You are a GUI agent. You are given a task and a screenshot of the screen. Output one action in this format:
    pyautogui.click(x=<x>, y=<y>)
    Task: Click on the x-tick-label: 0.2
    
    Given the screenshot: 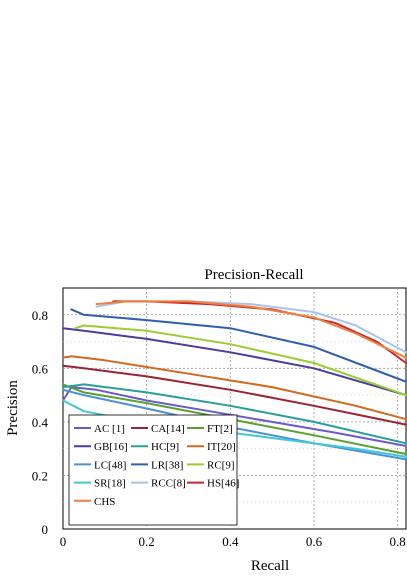 What is the action you would take?
    pyautogui.click(x=147, y=541)
    